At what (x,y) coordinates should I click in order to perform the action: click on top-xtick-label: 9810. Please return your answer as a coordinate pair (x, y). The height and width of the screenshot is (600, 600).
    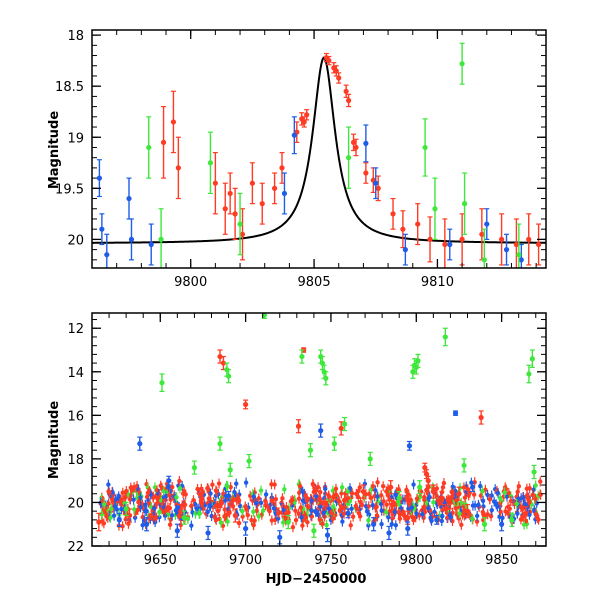
    Looking at the image, I should click on (437, 282).